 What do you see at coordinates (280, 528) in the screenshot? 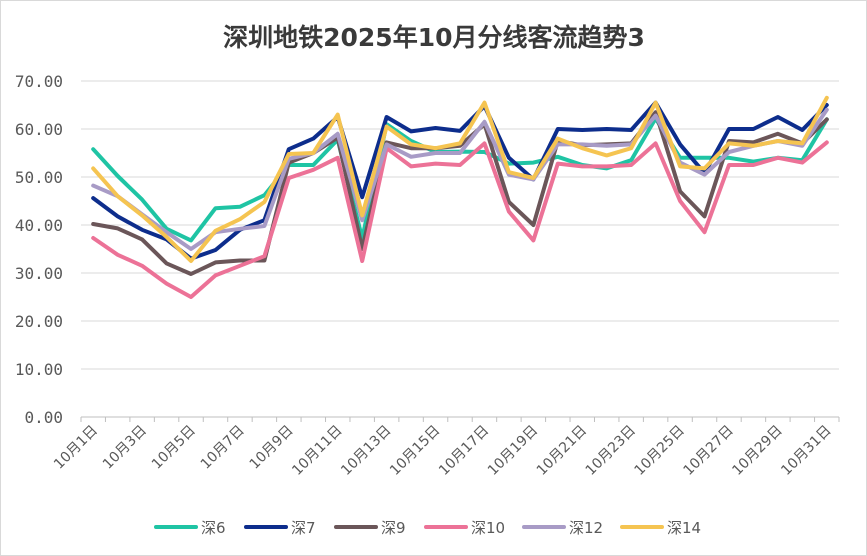
I see `legend-item: 深7` at bounding box center [280, 528].